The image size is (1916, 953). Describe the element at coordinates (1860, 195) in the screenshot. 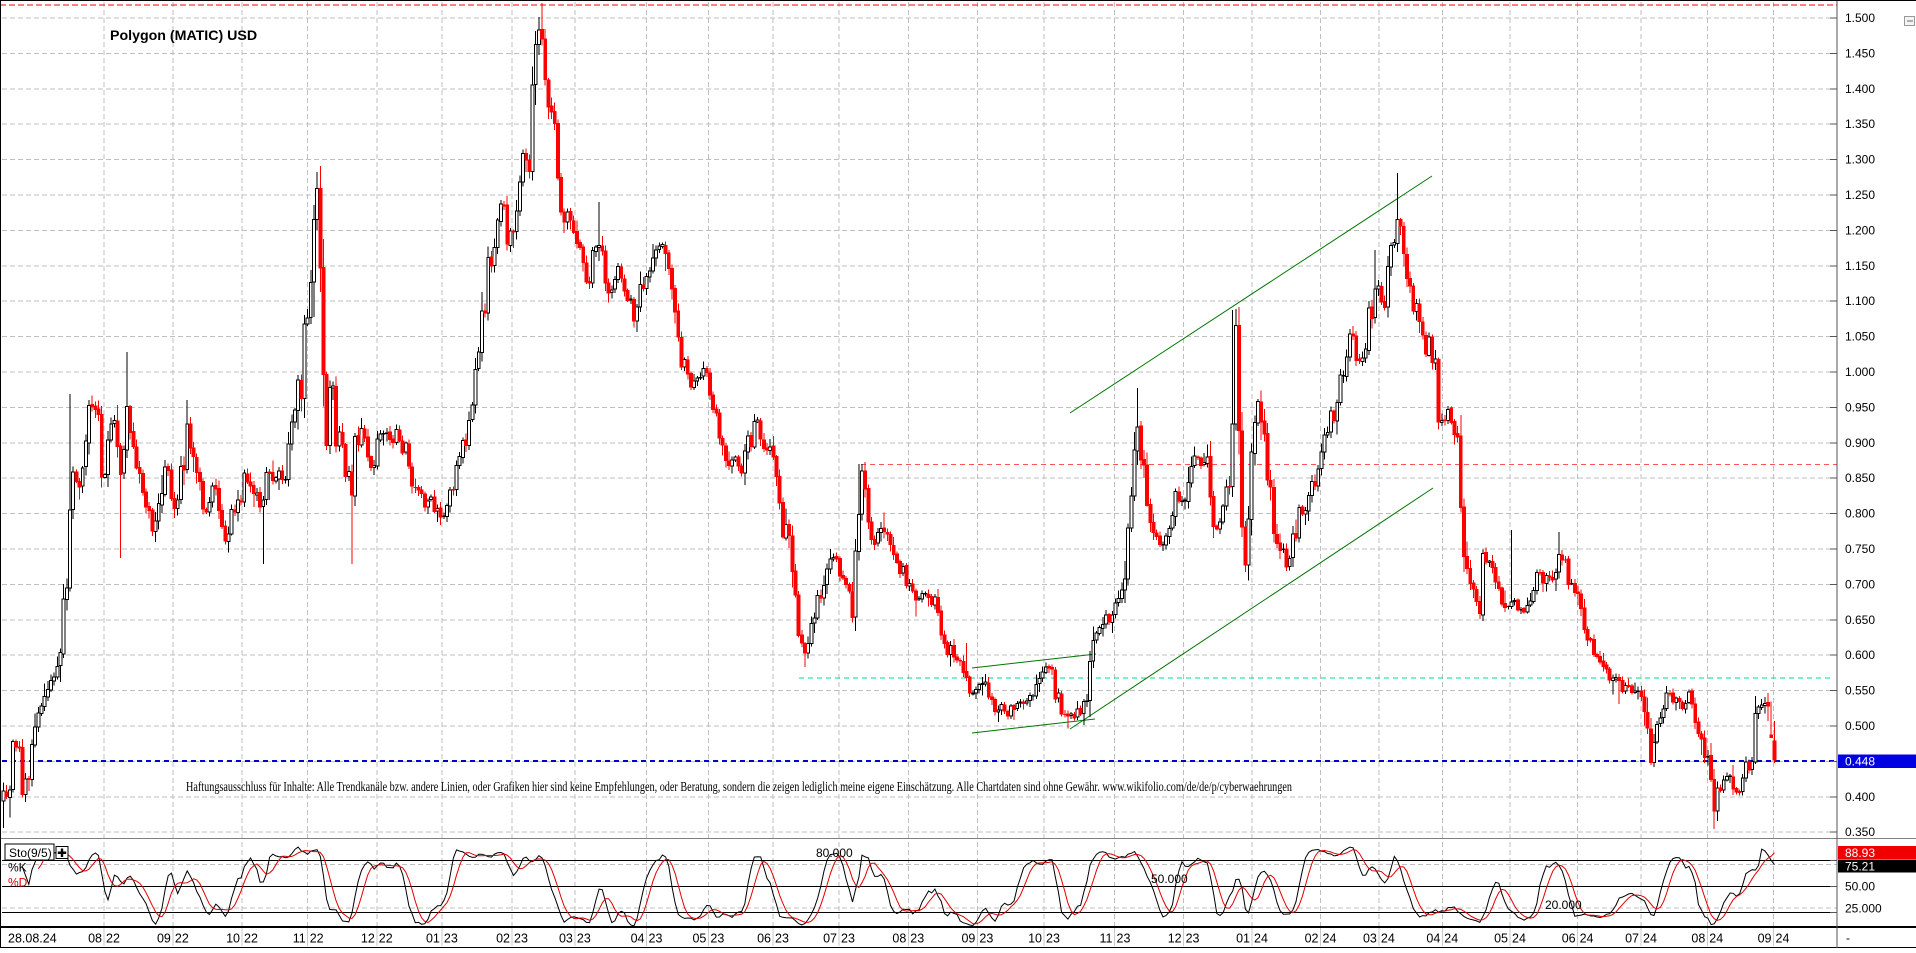

I see `svg-text: 1.250` at that location.